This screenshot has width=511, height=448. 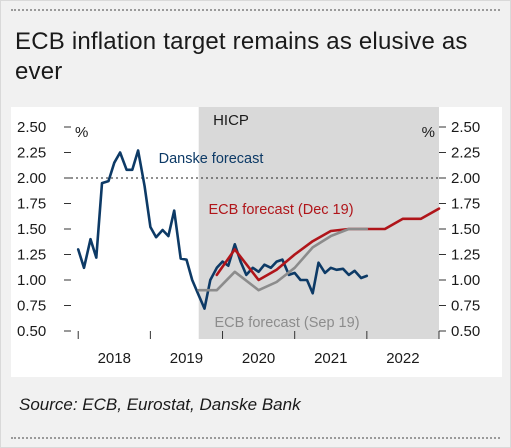 I want to click on y-tick-label-right: 0.75, so click(x=465, y=306).